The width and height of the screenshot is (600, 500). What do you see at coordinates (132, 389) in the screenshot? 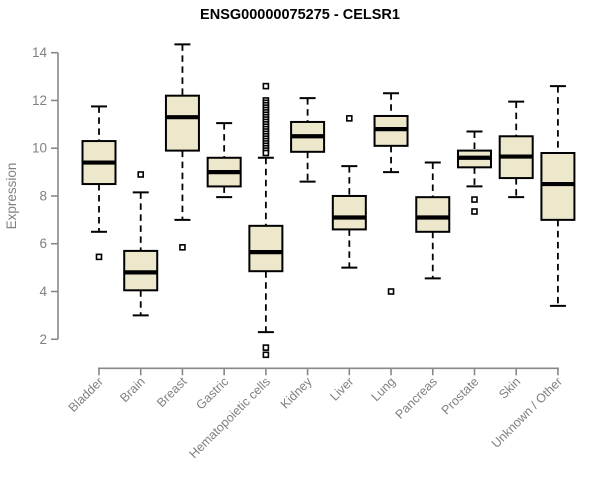
I see `x-tick-label: Brain` at bounding box center [132, 389].